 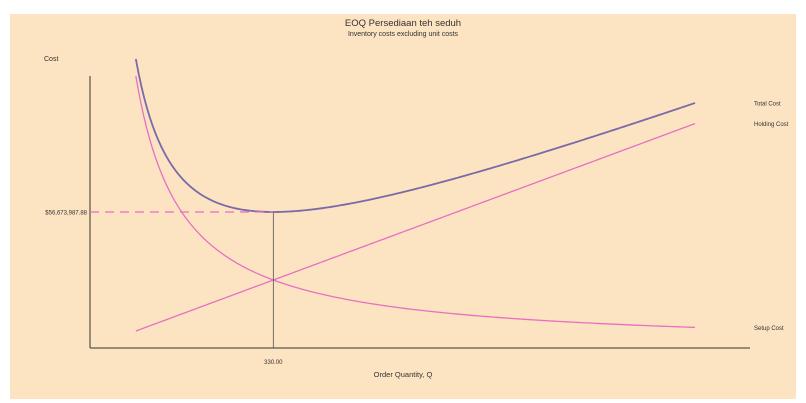 I want to click on eoq-quantity-label: 330.00, so click(x=273, y=363).